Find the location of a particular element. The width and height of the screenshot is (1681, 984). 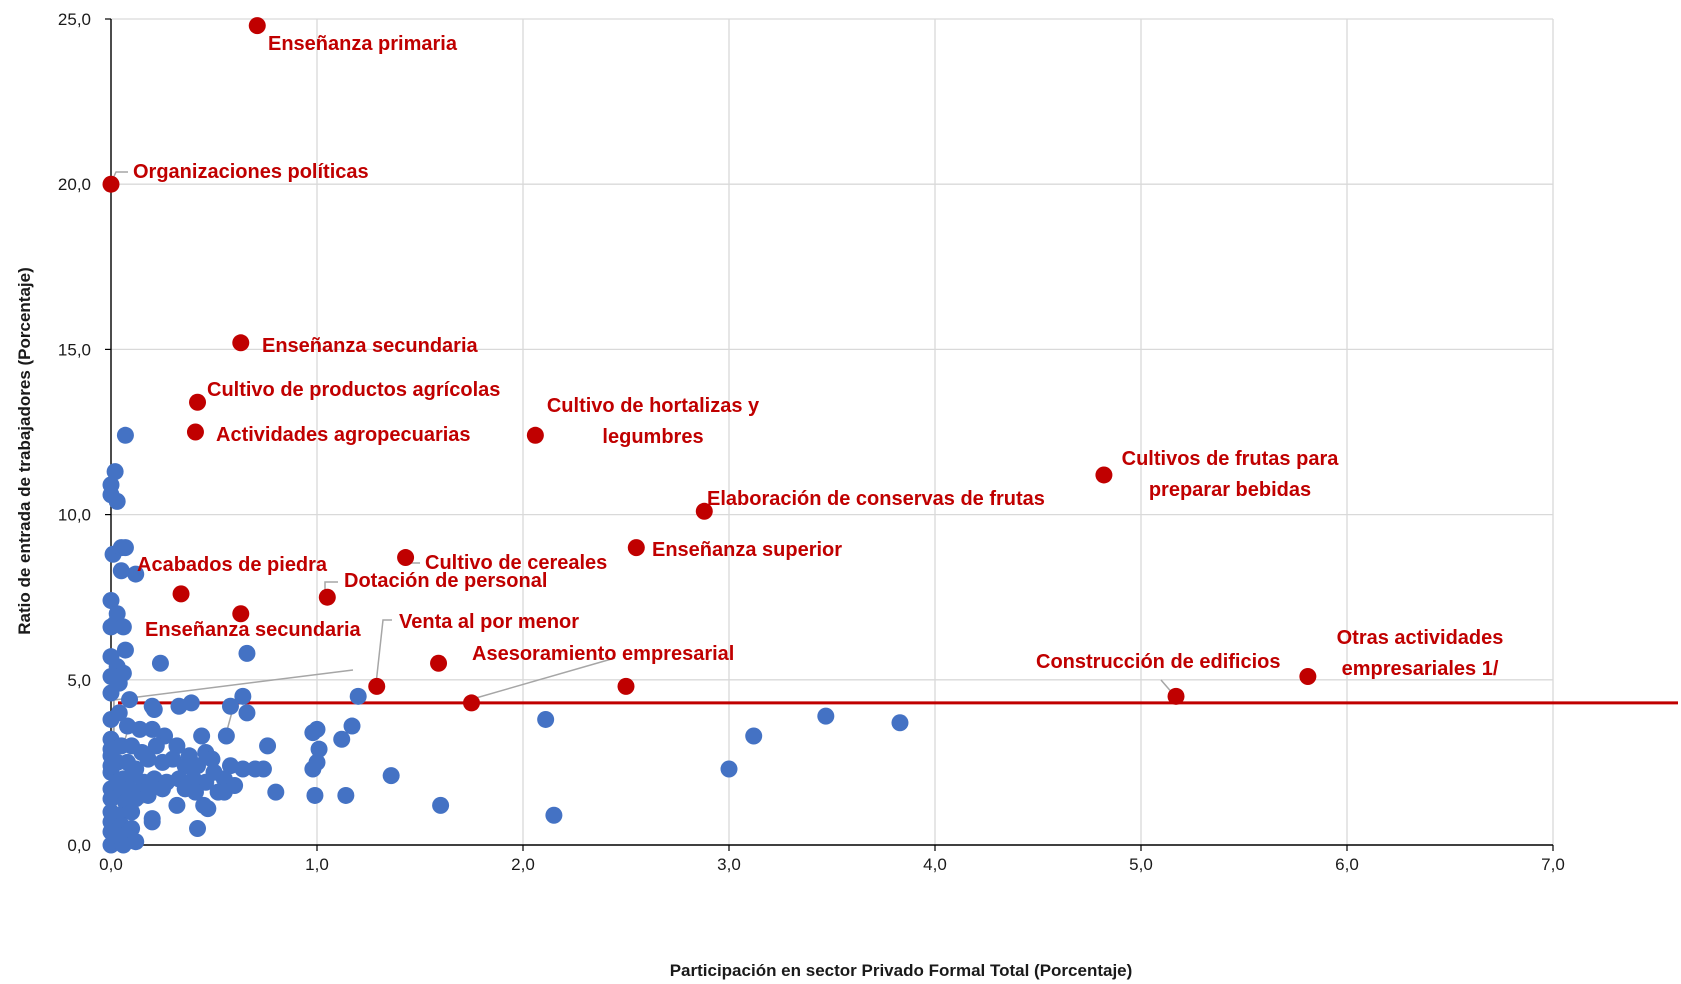

y-tick-label: 10,0 is located at coordinates (74, 515).